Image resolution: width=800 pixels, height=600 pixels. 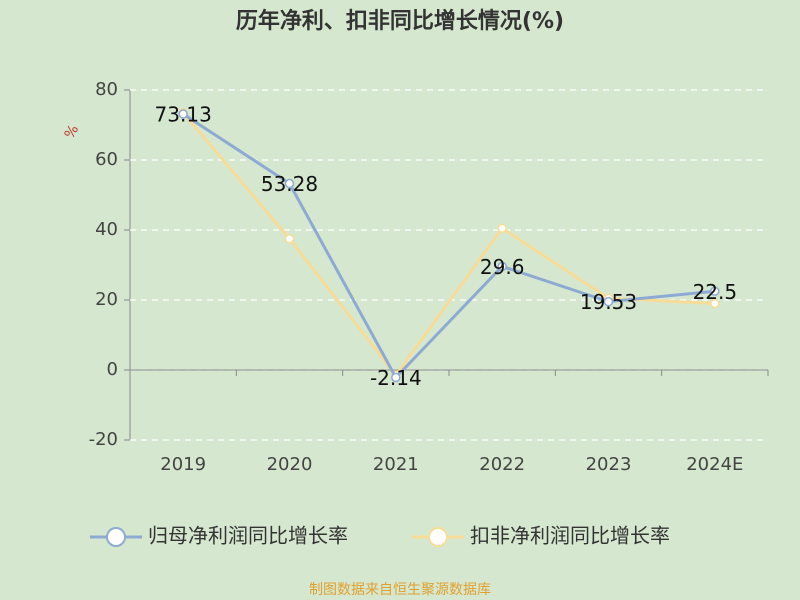 What do you see at coordinates (103, 439) in the screenshot?
I see `y-tick-label: -20` at bounding box center [103, 439].